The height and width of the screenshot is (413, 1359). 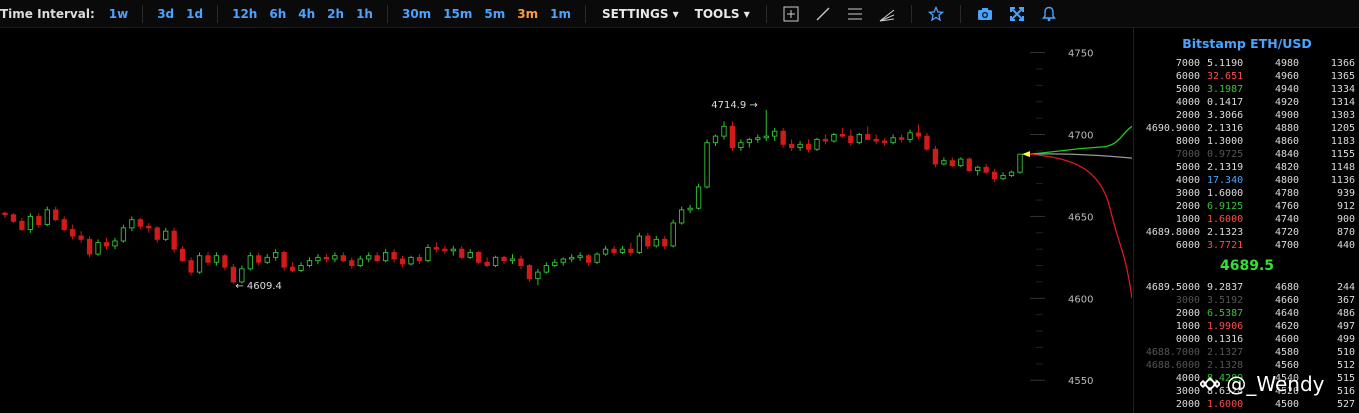 What do you see at coordinates (1246, 115) in the screenshot?
I see `asks-row: 2000 3.3066 4900 1303` at bounding box center [1246, 115].